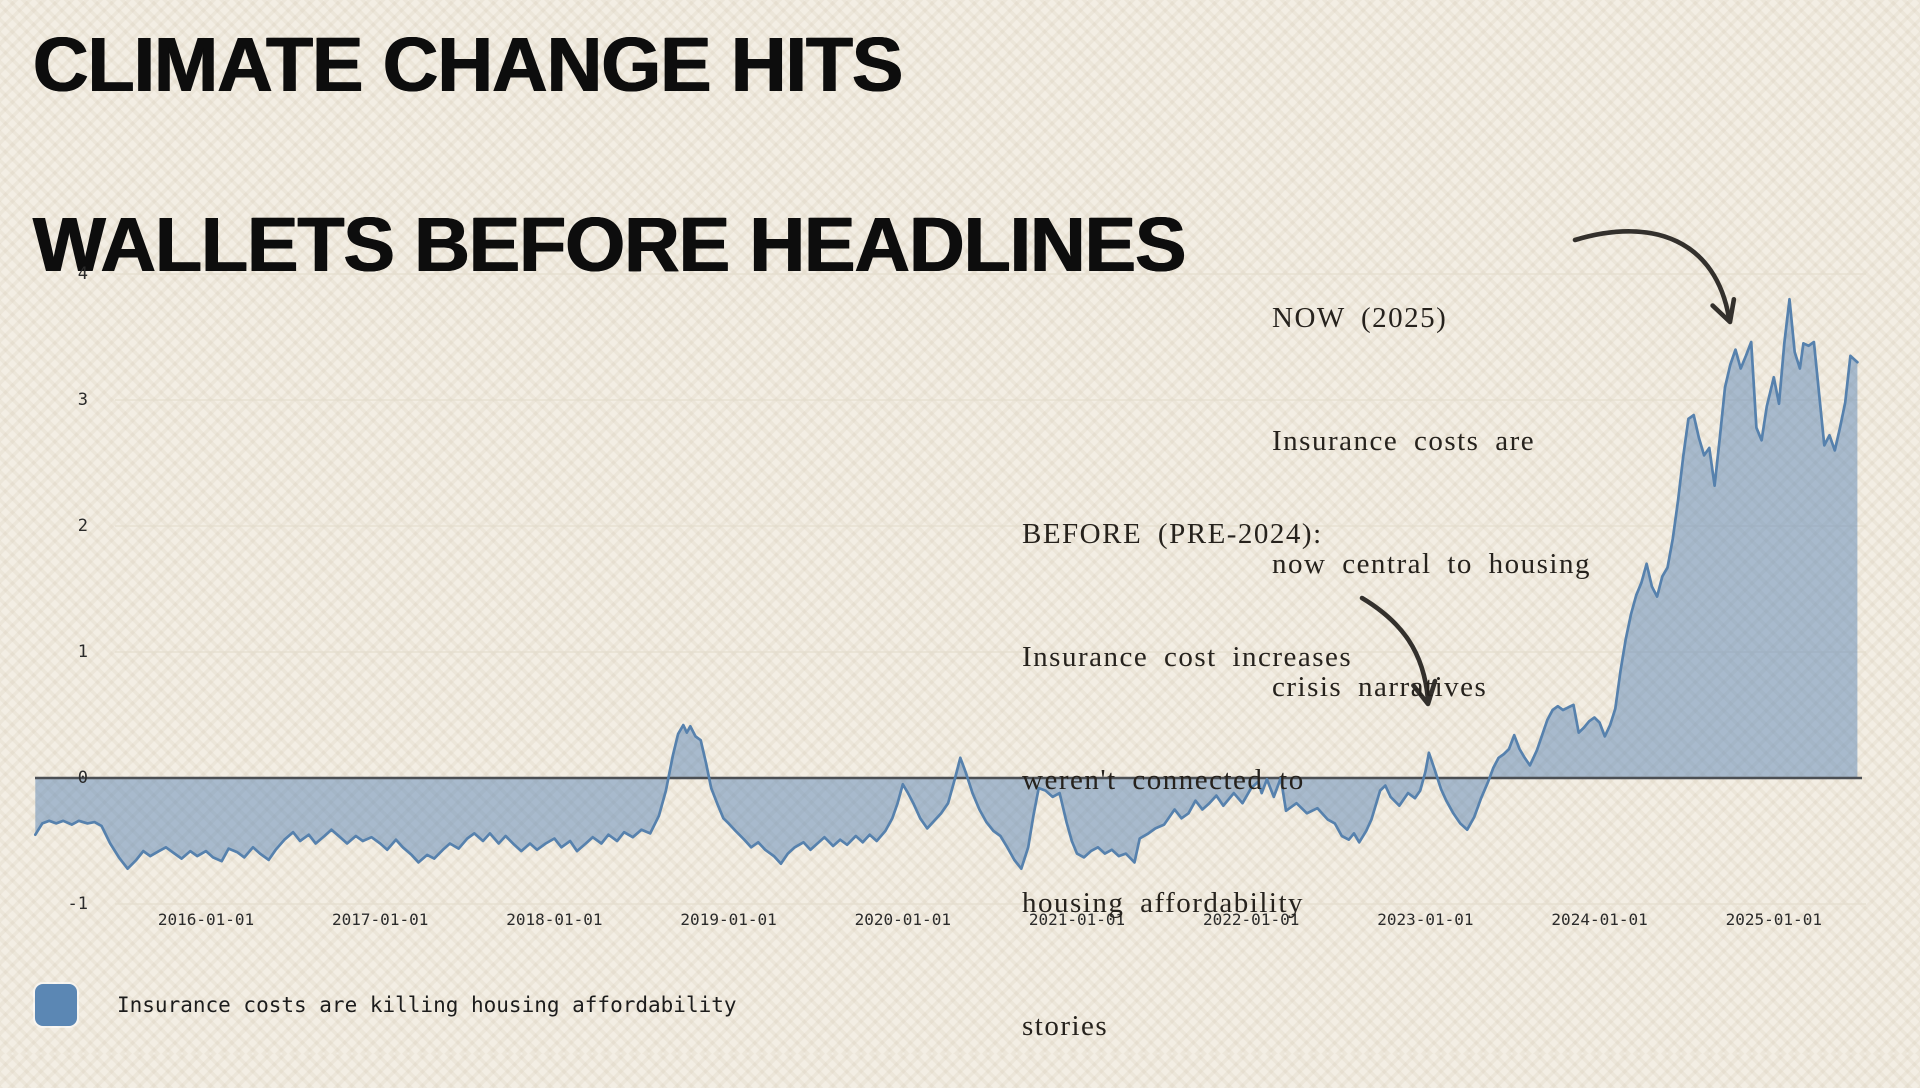  Describe the element at coordinates (1431, 564) in the screenshot. I see `annotation-now-line: now central to housing` at that location.